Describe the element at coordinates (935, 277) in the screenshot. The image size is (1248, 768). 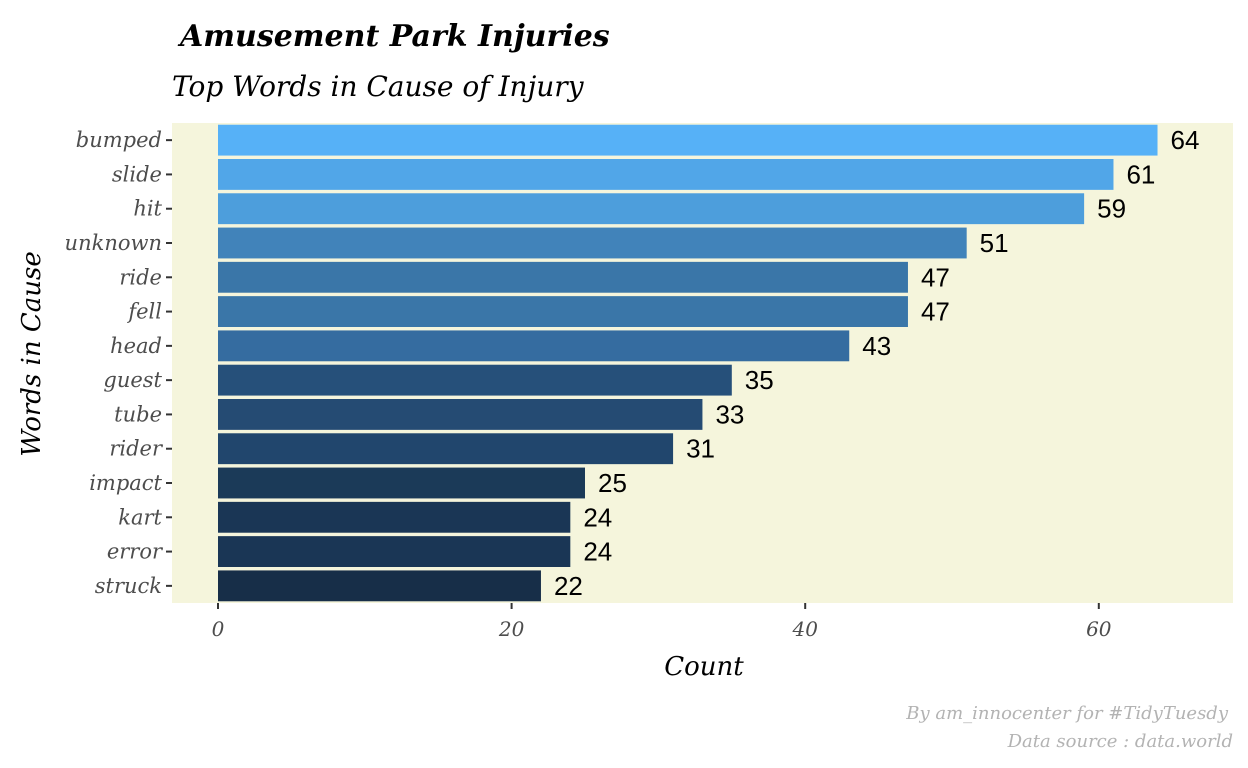
I see `value-label-ride: 47` at that location.